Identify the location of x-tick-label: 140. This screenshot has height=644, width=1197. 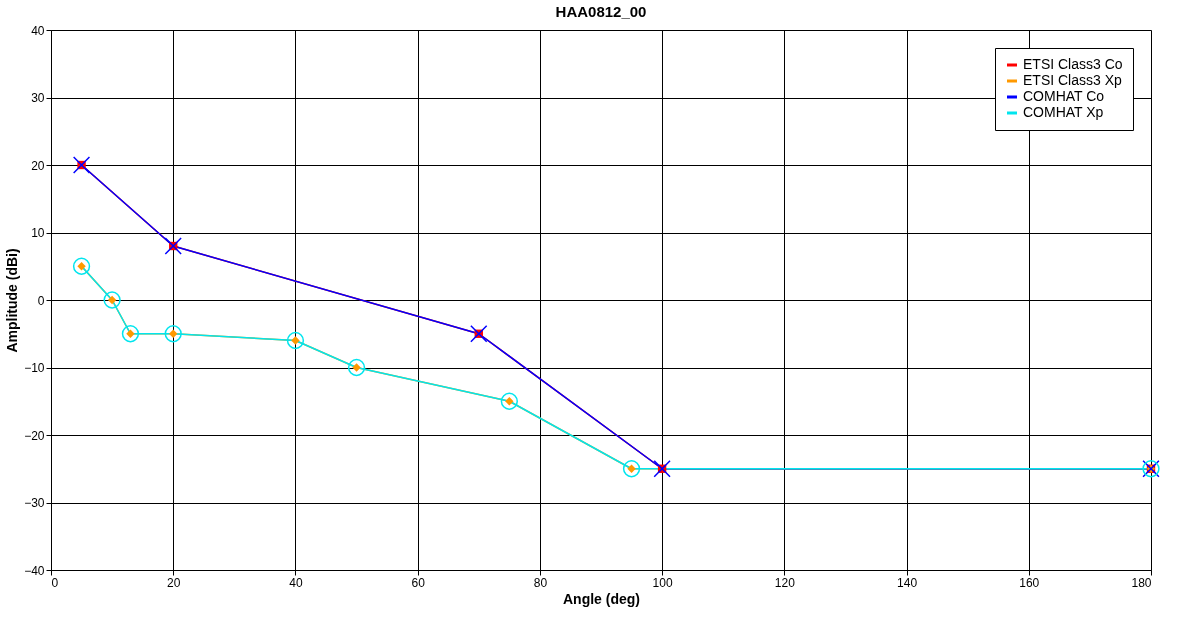
(907, 582).